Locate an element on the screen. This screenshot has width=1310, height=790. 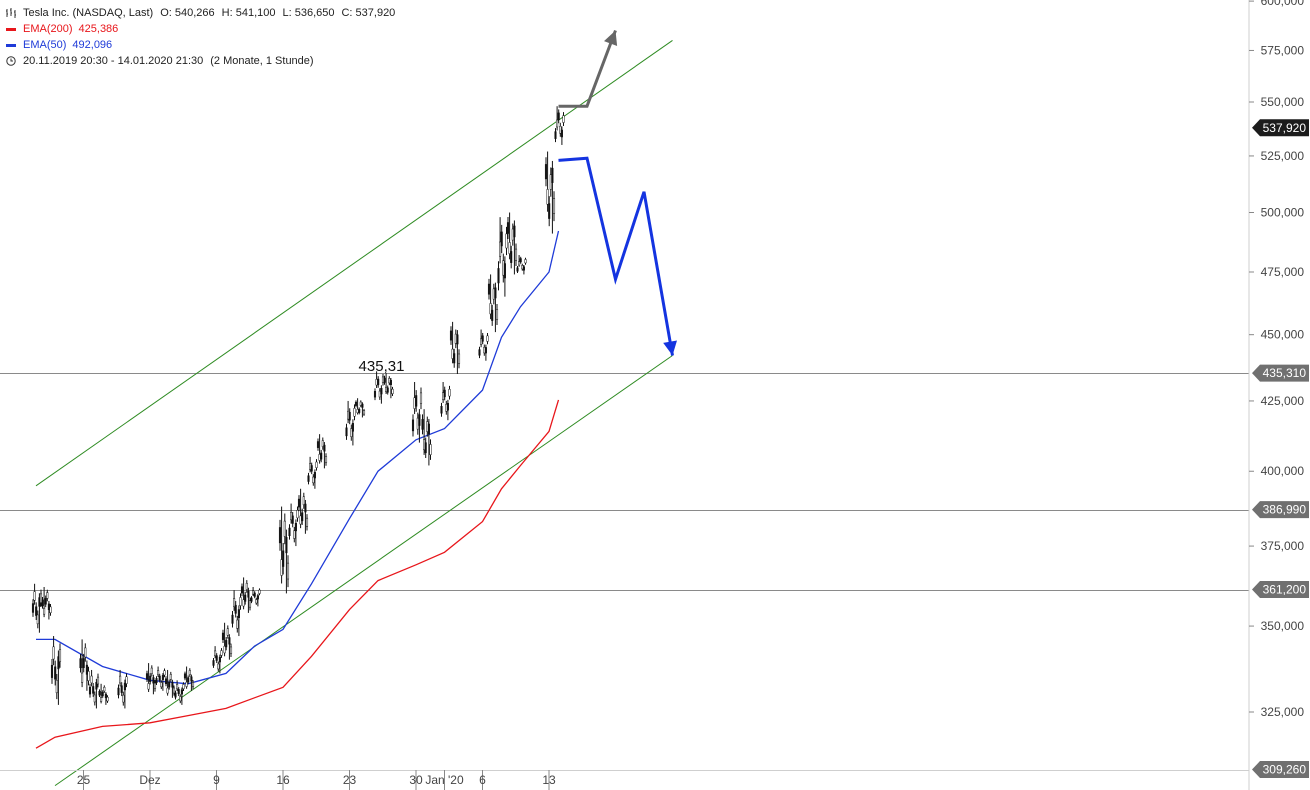
scenario-arrows is located at coordinates (617, 192).